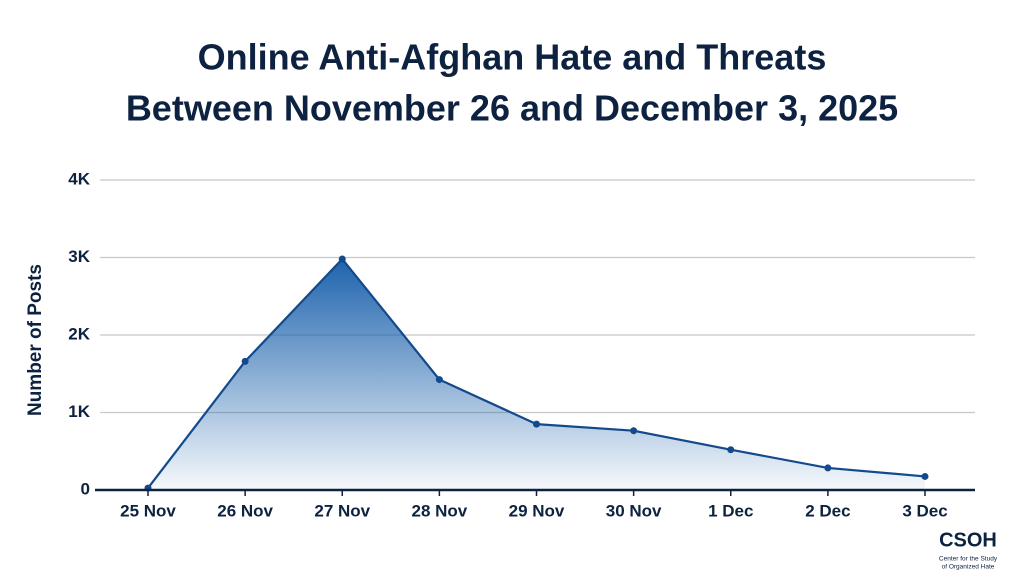  I want to click on x-tick-label: 3 Dec, so click(924, 510).